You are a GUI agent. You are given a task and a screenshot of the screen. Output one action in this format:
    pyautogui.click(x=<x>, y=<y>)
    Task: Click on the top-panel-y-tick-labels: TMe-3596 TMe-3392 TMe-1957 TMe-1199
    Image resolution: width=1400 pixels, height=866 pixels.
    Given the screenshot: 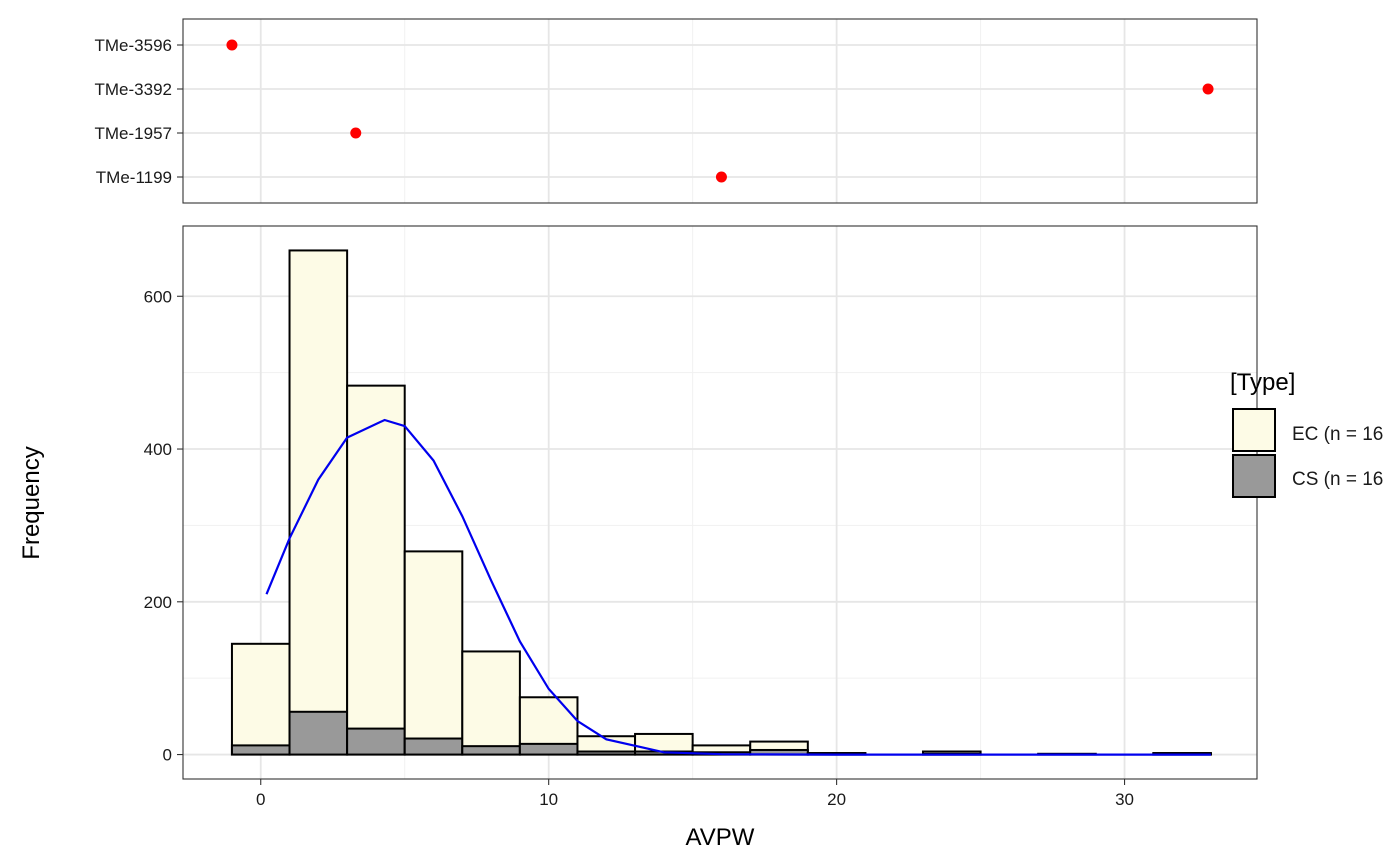 What is the action you would take?
    pyautogui.click(x=139, y=111)
    